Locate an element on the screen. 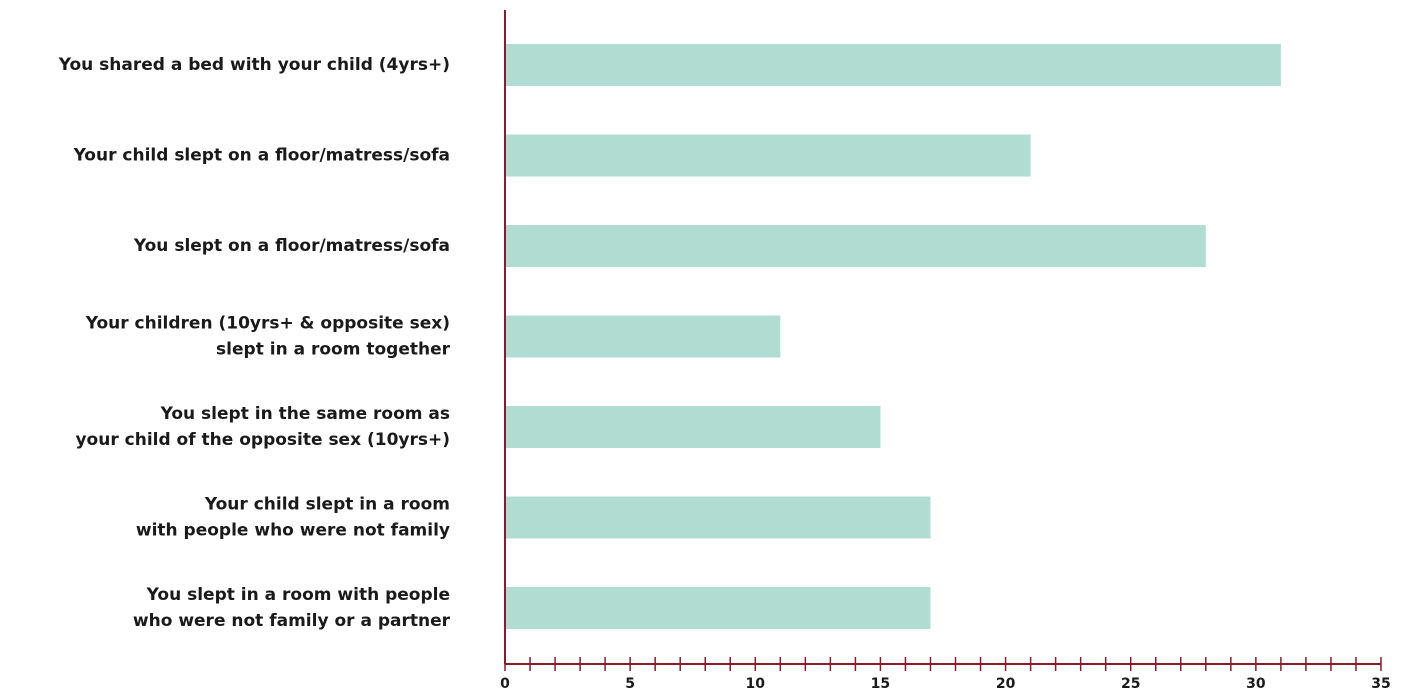 The image size is (1405, 695). category-label: You slept on a floor/matress/sofa is located at coordinates (291, 246).